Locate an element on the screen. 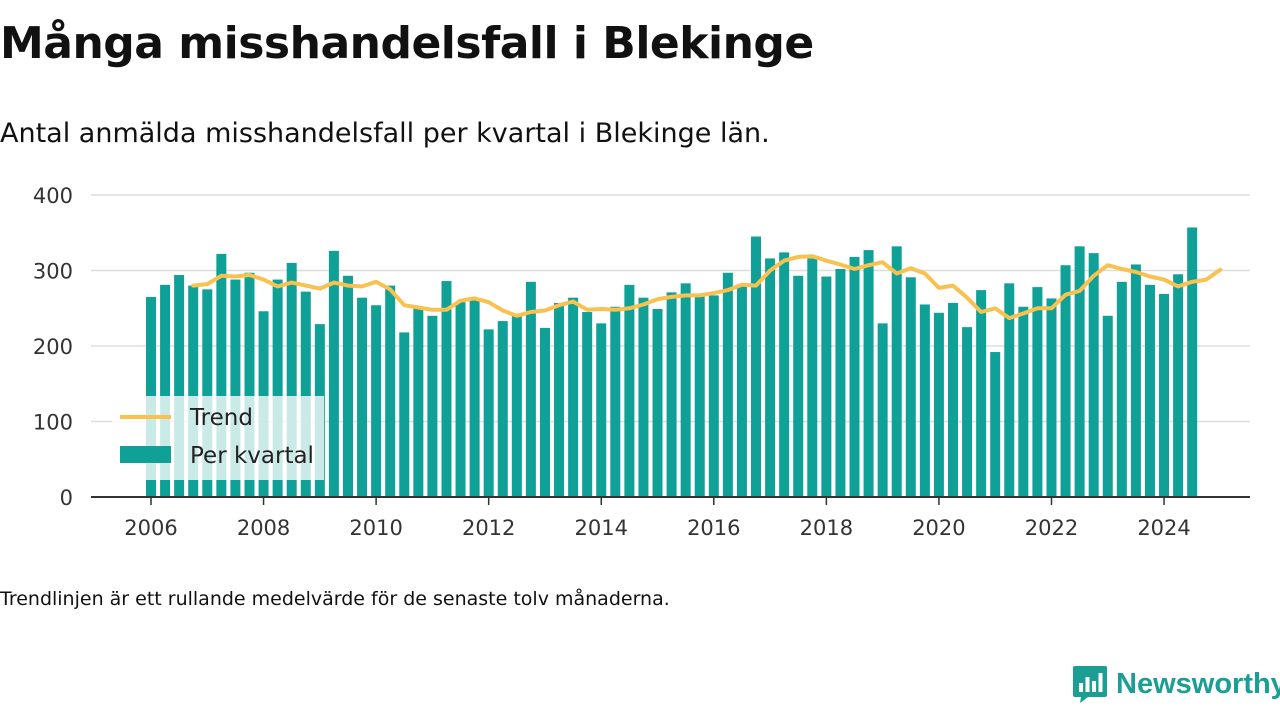 The height and width of the screenshot is (720, 1280). legend-bar-label: Per kvartal is located at coordinates (252, 456).